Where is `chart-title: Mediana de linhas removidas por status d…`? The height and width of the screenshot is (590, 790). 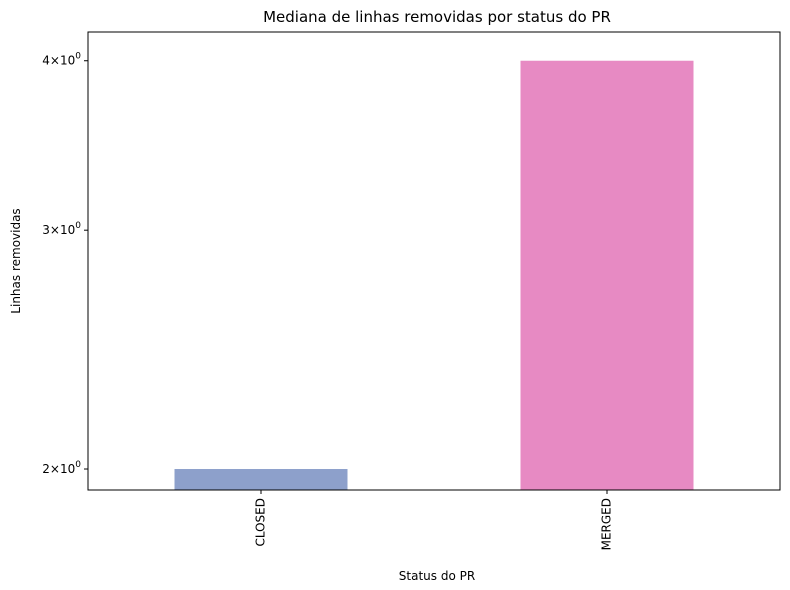
chart-title: Mediana de linhas removidas por status d… is located at coordinates (437, 17).